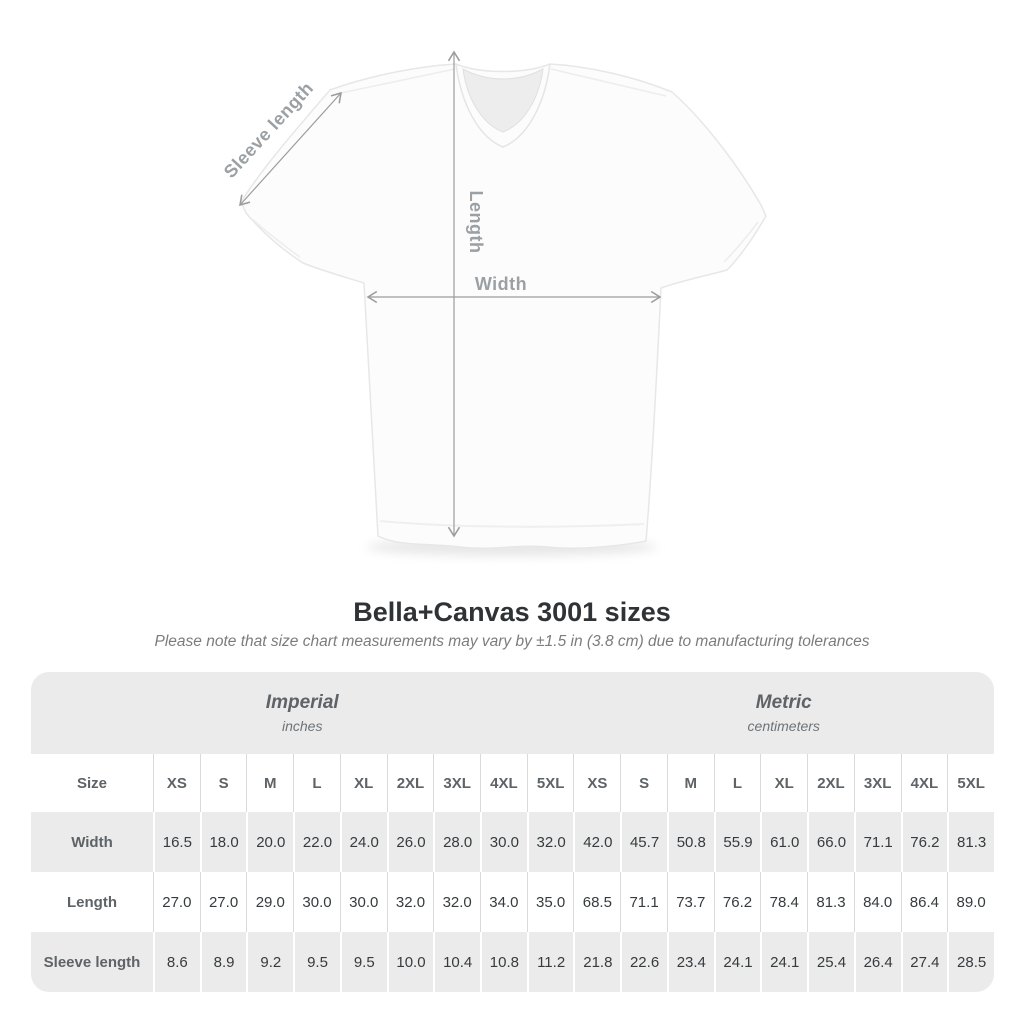  I want to click on value-cell: 28.0, so click(457, 842).